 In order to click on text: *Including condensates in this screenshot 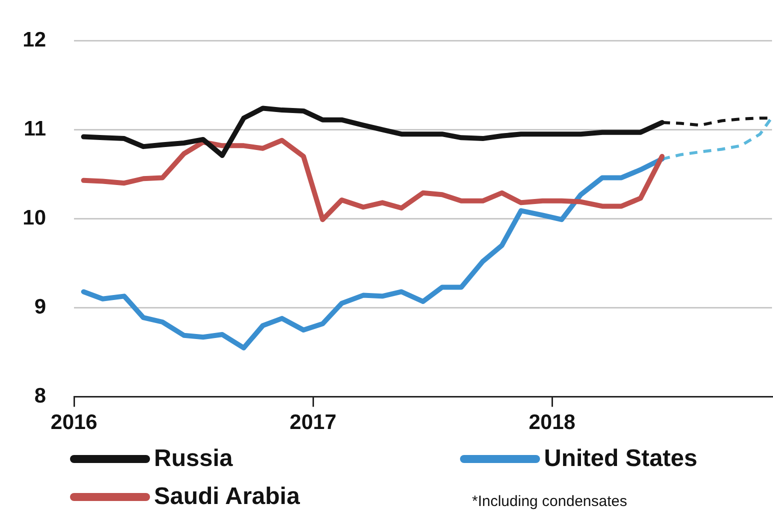, I will do `click(549, 502)`.